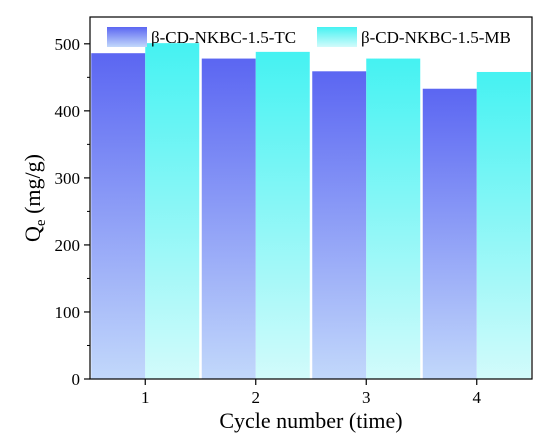  What do you see at coordinates (32, 186) in the screenshot?
I see `y-axis-title-unit: (mg/g)` at bounding box center [32, 186].